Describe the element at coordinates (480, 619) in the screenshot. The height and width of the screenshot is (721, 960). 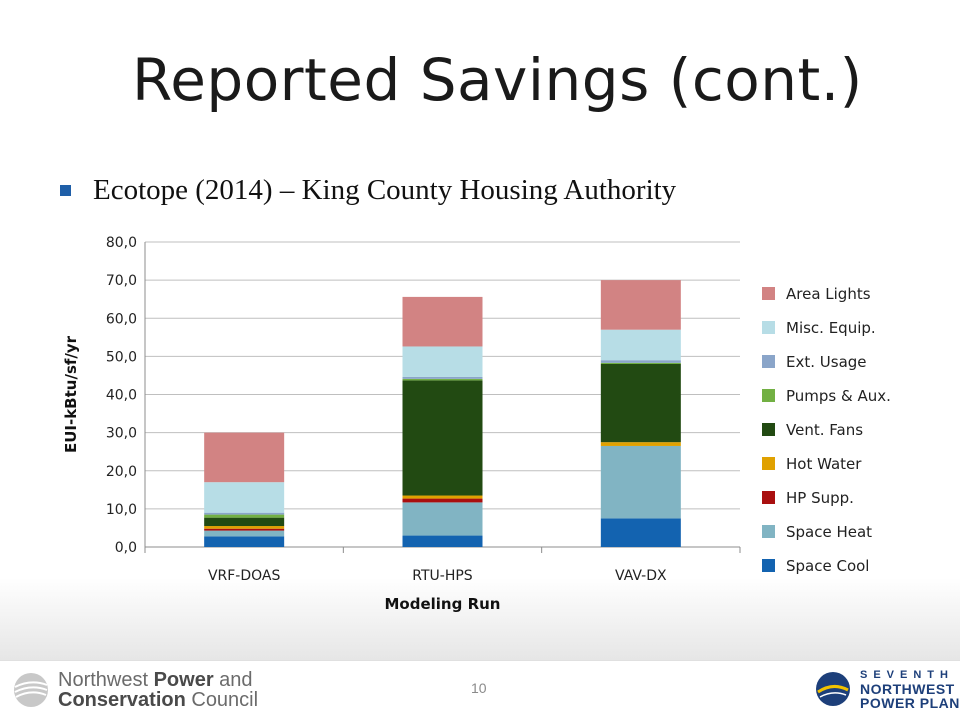
I see `background-fade` at that location.